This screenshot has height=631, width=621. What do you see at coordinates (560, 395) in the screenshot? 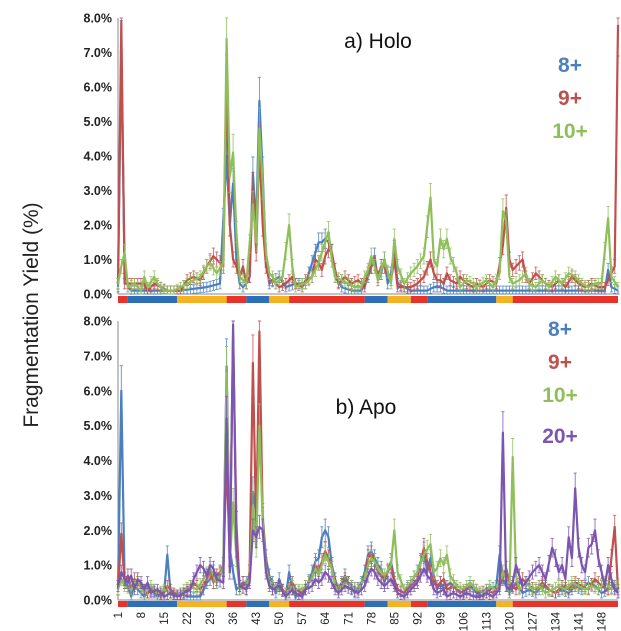
I see `apo-legend-10plus: 10+` at bounding box center [560, 395].